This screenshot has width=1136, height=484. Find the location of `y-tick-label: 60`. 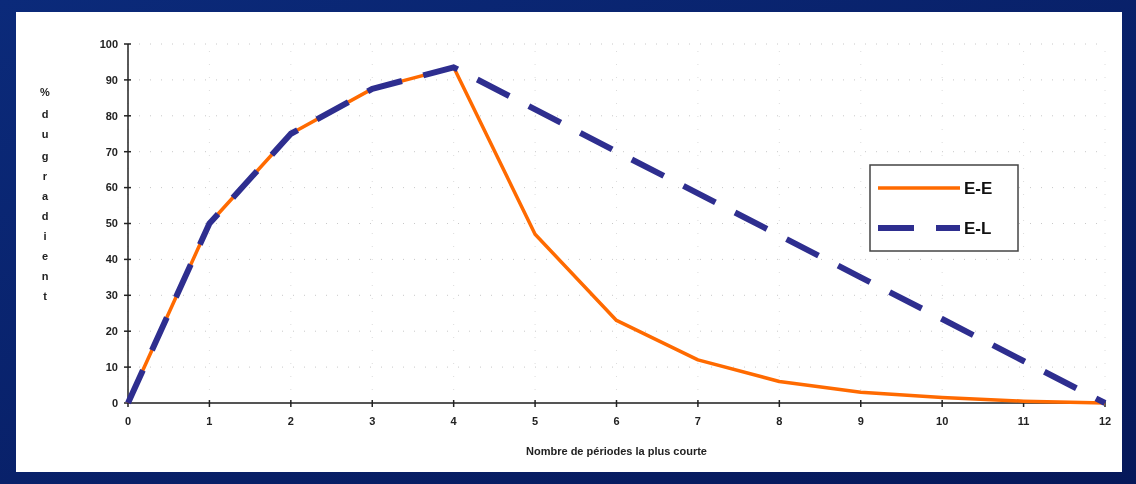

y-tick-label: 60 is located at coordinates (111, 187).